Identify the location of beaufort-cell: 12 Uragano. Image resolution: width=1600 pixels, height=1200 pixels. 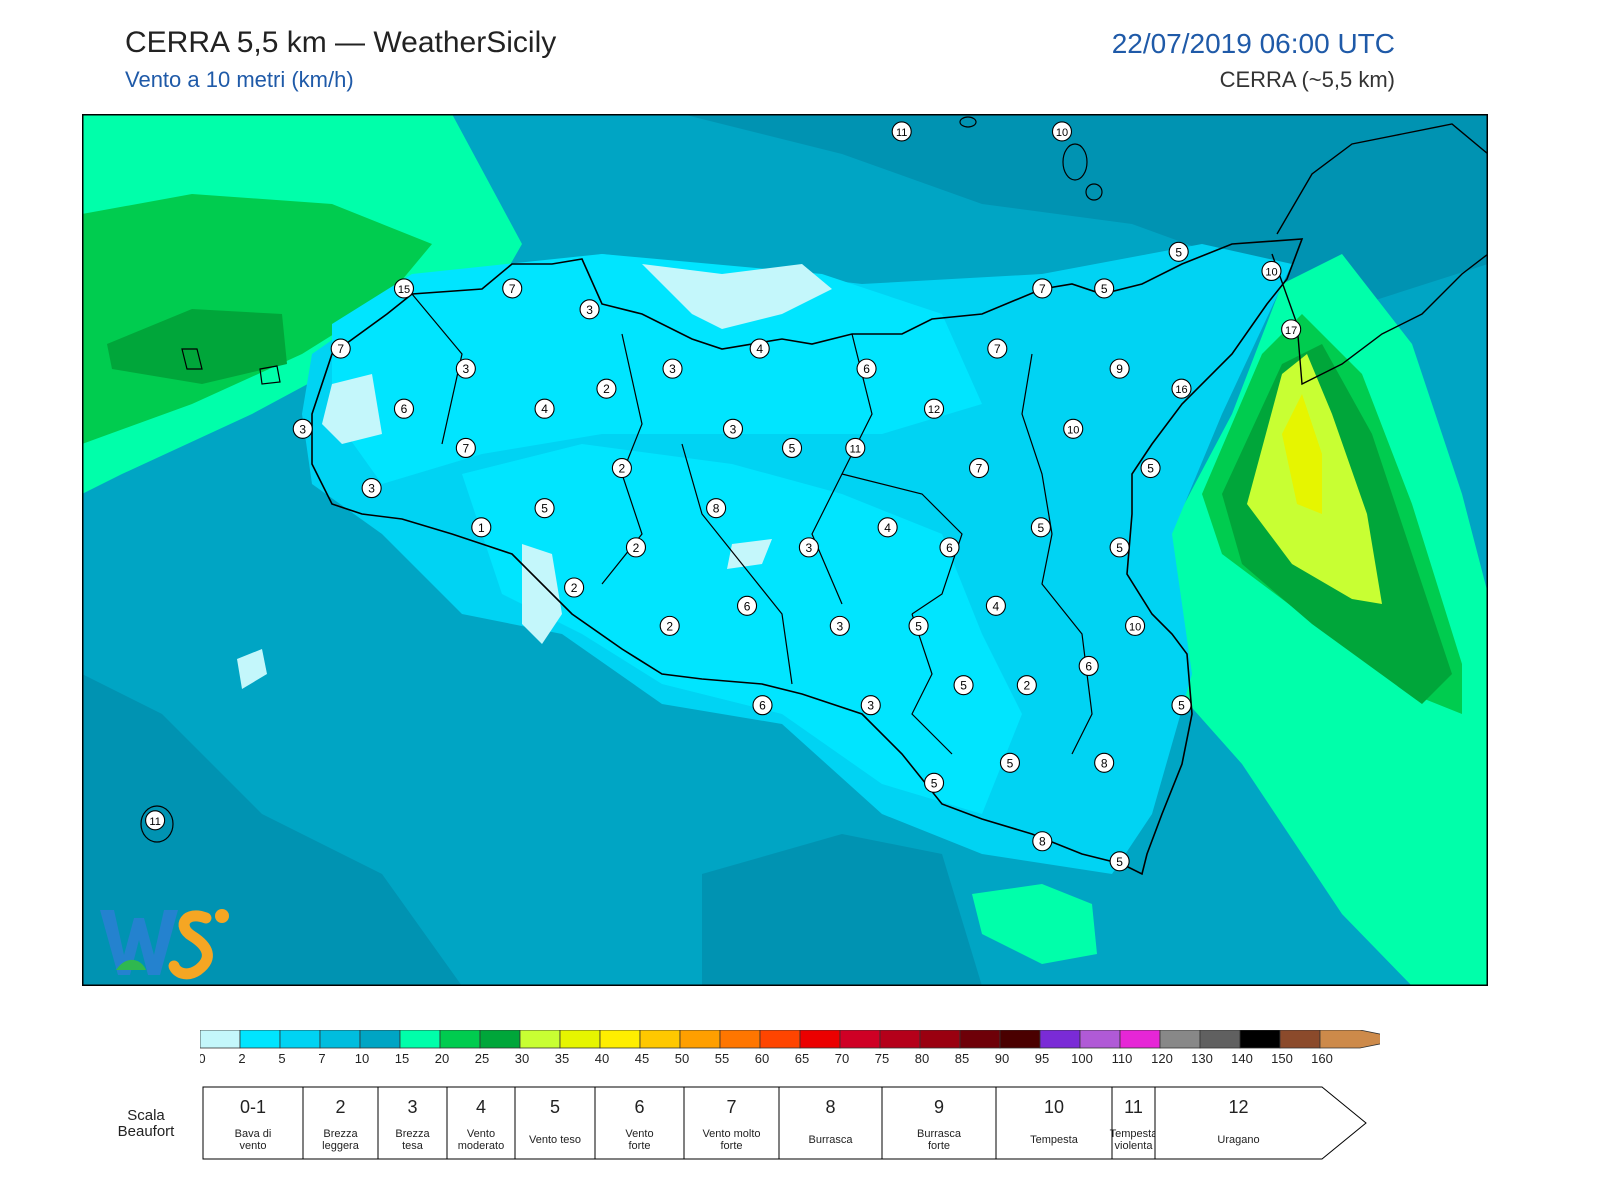
(1260, 1123).